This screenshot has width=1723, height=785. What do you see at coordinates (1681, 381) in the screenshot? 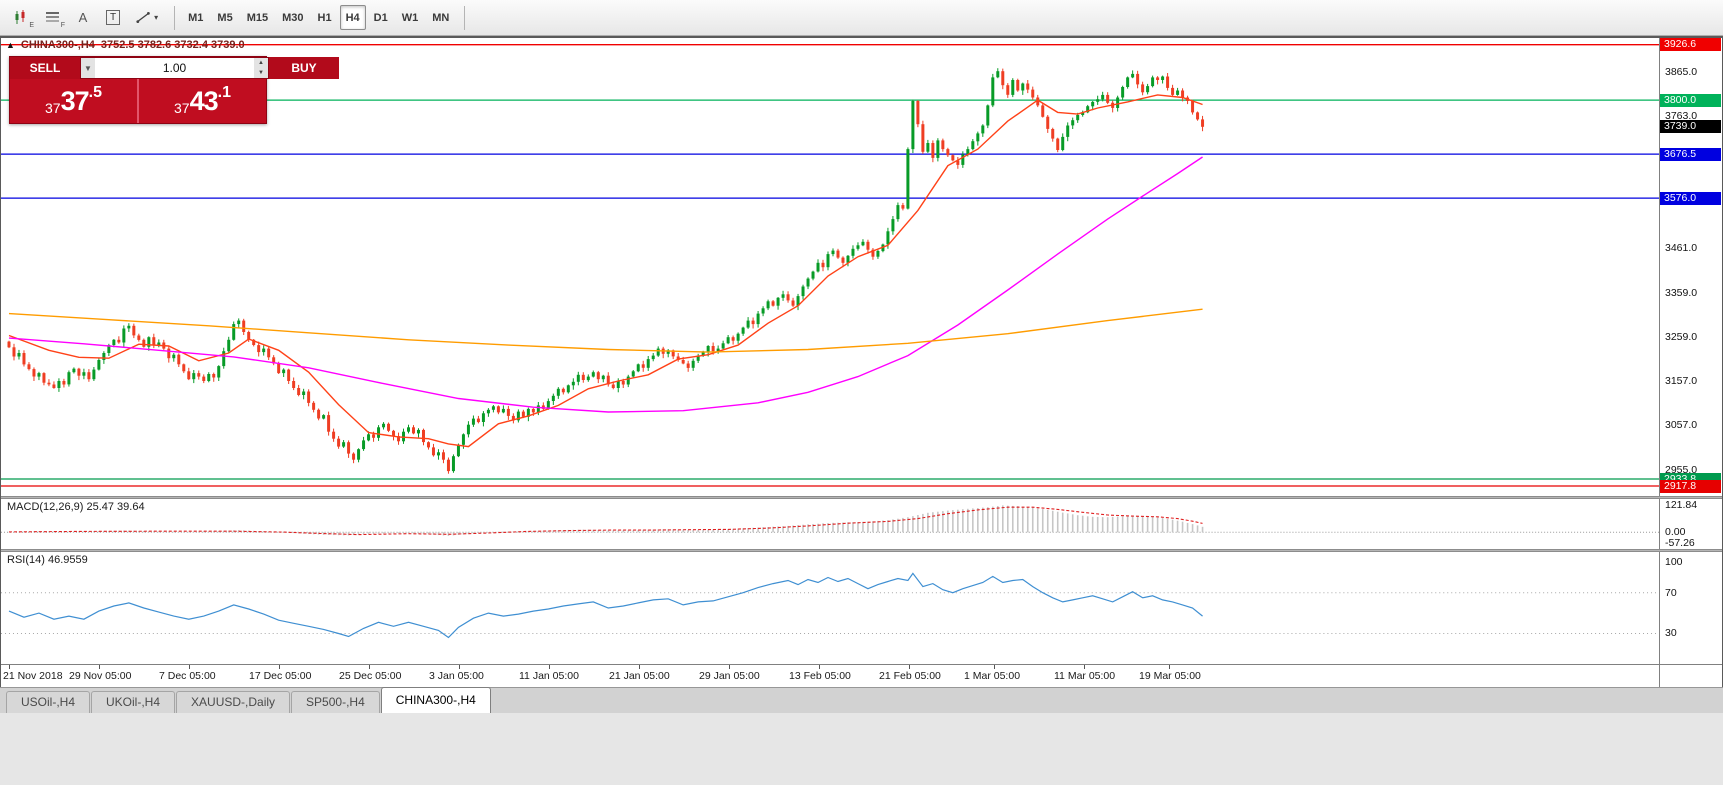
I see `price-axis-label: 3157.0` at bounding box center [1681, 381].